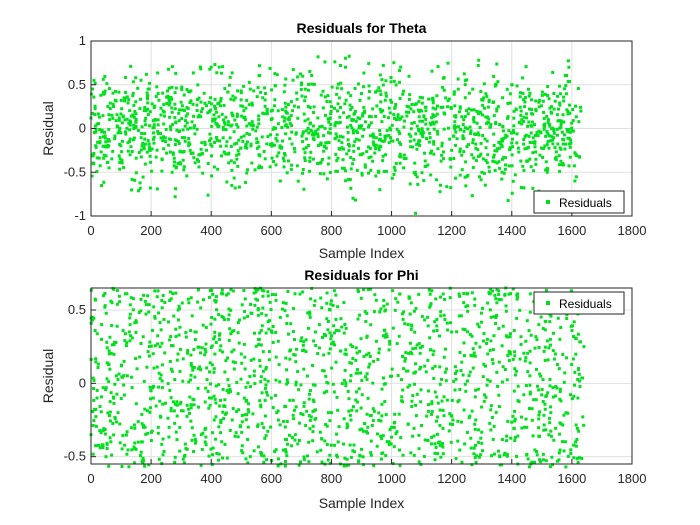 Image resolution: width=700 pixels, height=525 pixels. I want to click on phi-ytick-label: -0.5, so click(75, 456).